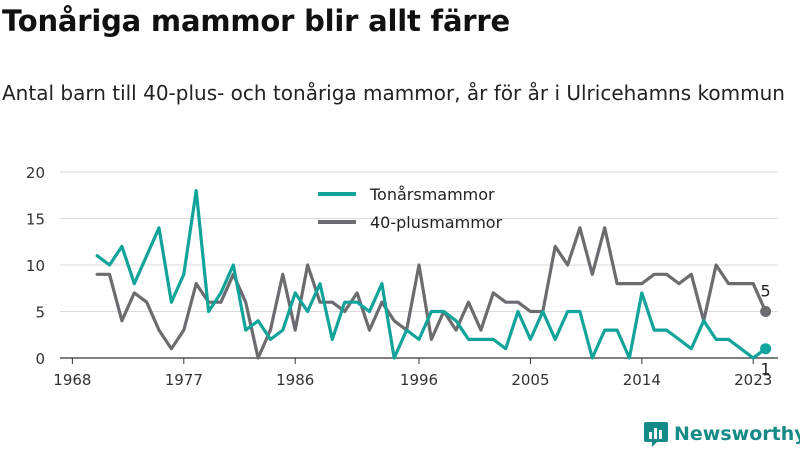 Image resolution: width=800 pixels, height=450 pixels. I want to click on chart-title: Tonåriga mammor blir allt färre, so click(256, 21).